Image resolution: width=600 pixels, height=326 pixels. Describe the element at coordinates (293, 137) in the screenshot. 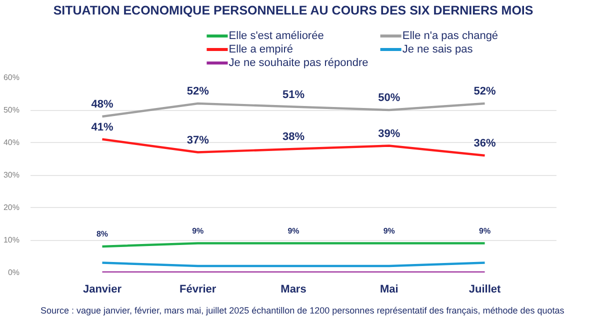

I see `data-label: 38%` at that location.